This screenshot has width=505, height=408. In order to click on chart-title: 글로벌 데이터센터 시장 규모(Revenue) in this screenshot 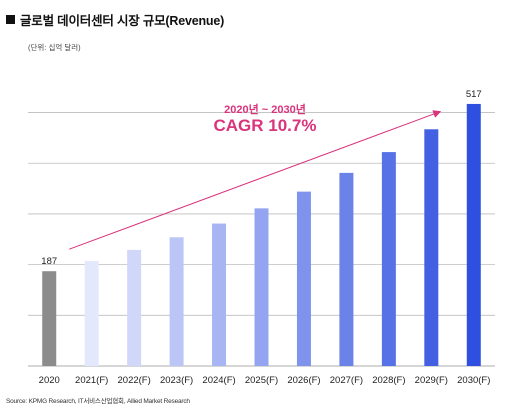, I will do `click(122, 21)`.